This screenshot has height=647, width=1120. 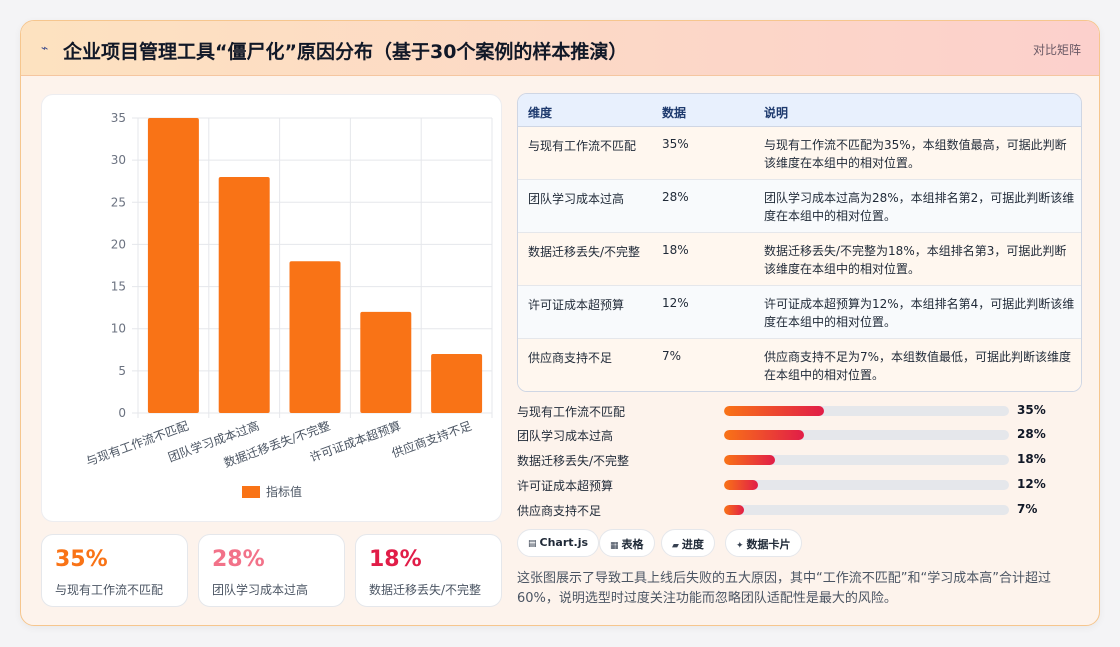 What do you see at coordinates (118, 329) in the screenshot?
I see `y-tick-label: 10` at bounding box center [118, 329].